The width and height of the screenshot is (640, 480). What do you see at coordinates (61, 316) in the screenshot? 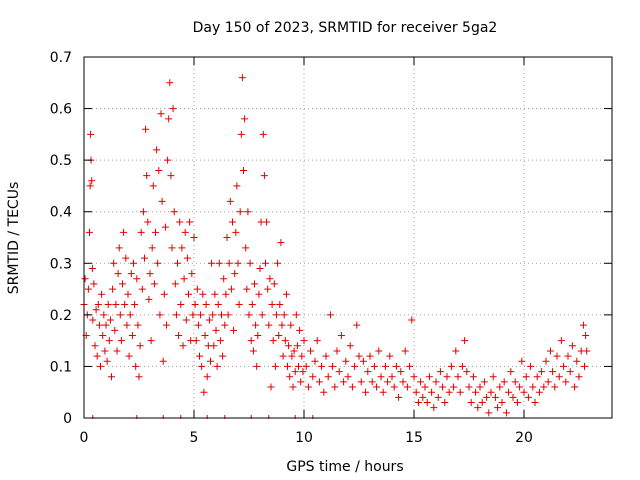
I see `y-tick-label: 0.2` at bounding box center [61, 316].